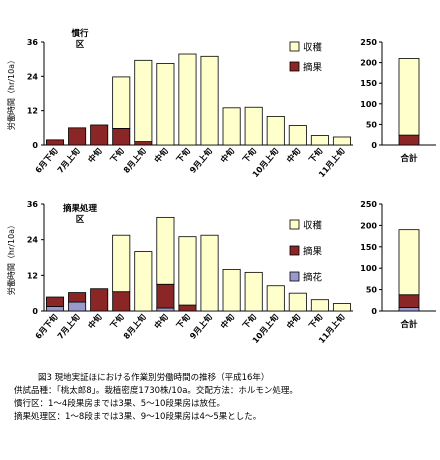 The height and width of the screenshot is (460, 440). What do you see at coordinates (313, 278) in the screenshot?
I see `legend-label-摘花: 摘花` at bounding box center [313, 278].